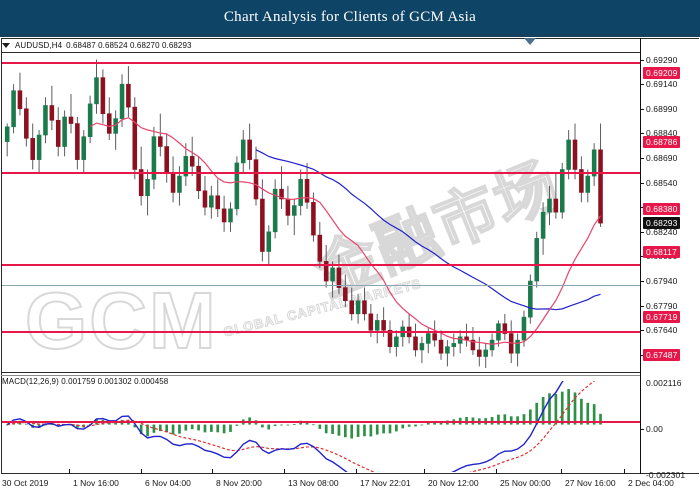  Describe the element at coordinates (39, 45) in the screenshot. I see `symbol-label: AUDUSD,H4` at that location.